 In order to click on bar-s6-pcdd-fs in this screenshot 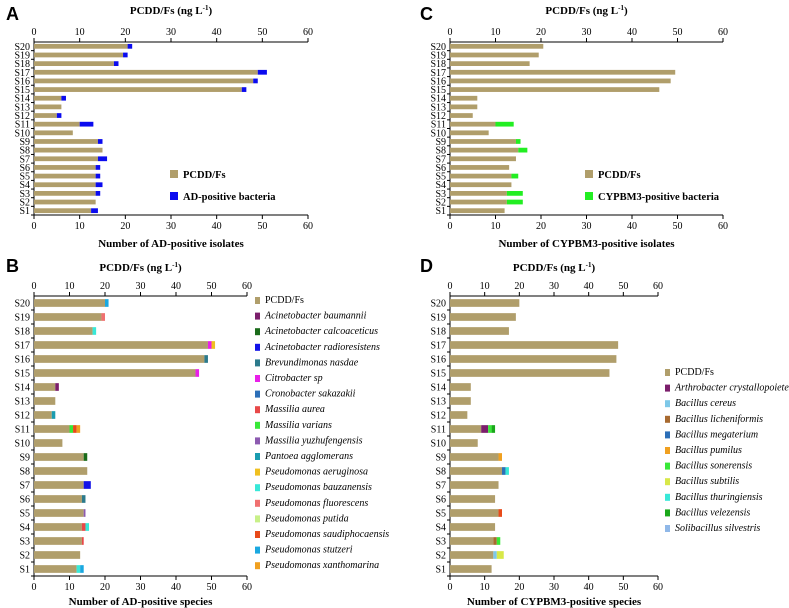, I will do `click(58, 499)`.